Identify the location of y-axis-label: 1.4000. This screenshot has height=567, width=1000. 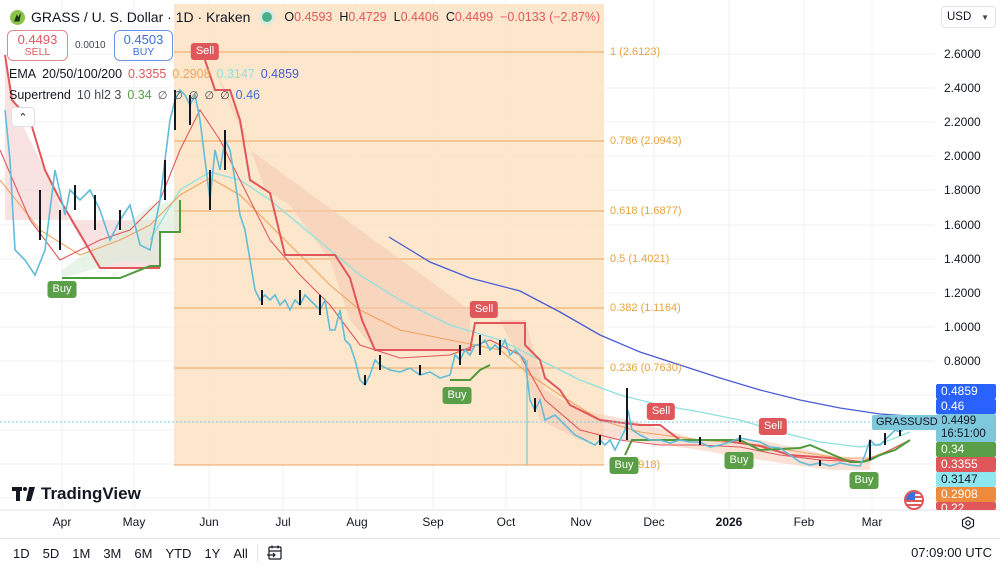
(962, 259).